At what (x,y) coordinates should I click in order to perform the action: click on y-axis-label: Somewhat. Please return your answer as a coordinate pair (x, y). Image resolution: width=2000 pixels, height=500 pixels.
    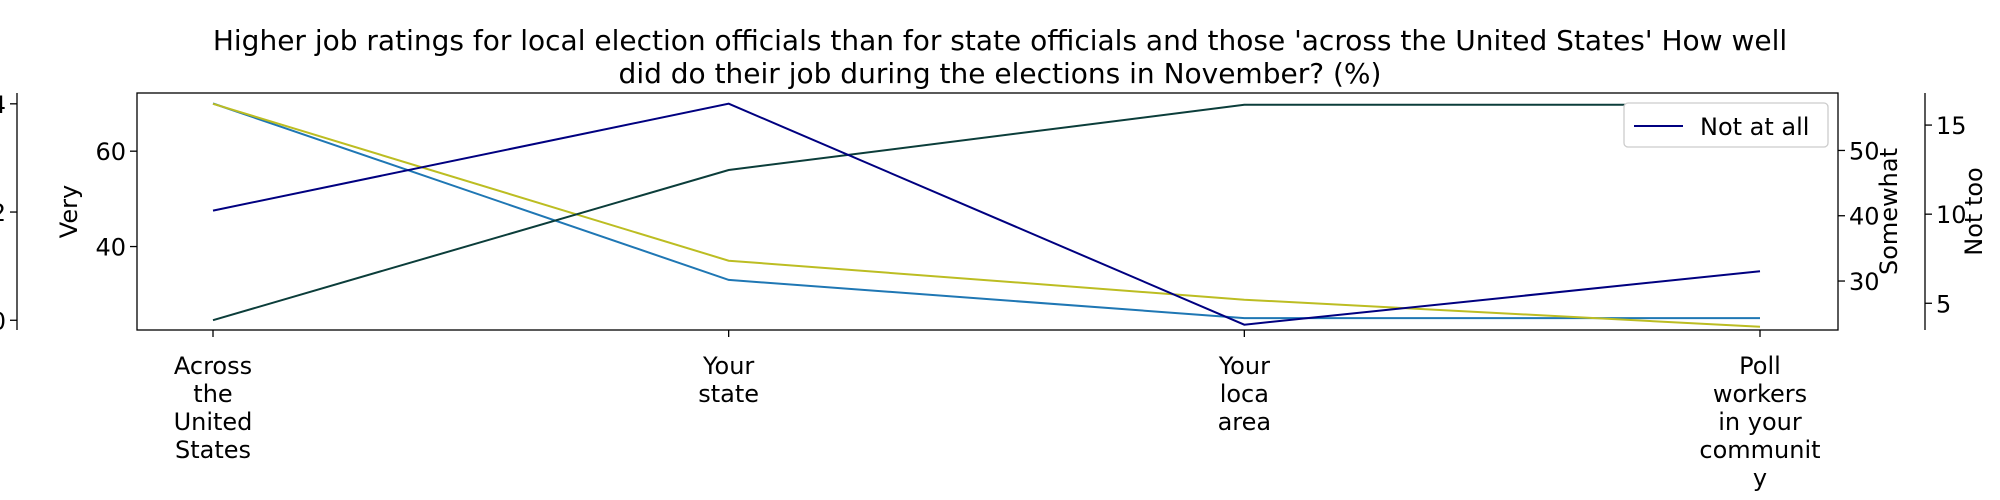
    Looking at the image, I should click on (1889, 211).